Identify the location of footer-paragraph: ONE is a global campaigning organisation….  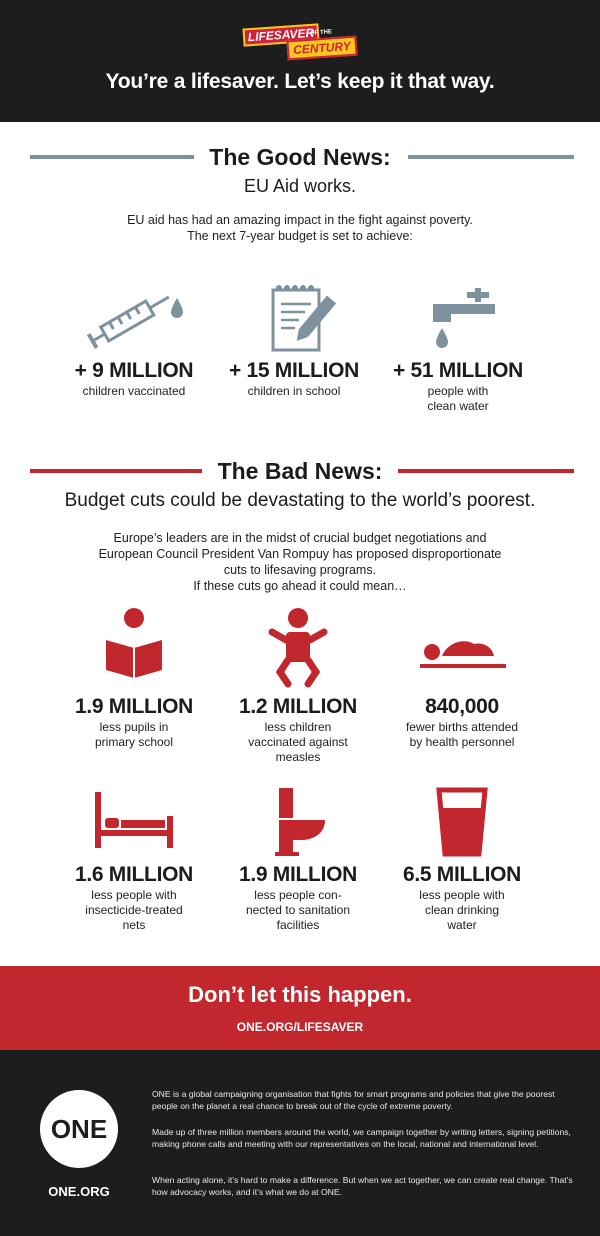
(353, 1100).